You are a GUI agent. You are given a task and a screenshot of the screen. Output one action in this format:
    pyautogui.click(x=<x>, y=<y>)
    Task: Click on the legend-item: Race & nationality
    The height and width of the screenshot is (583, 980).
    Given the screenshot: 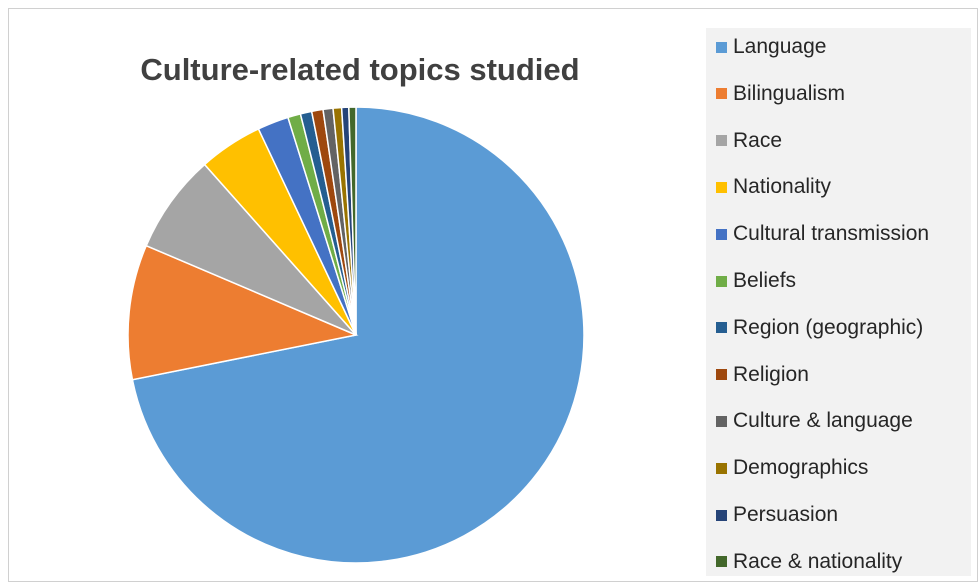 What is the action you would take?
    pyautogui.click(x=809, y=562)
    